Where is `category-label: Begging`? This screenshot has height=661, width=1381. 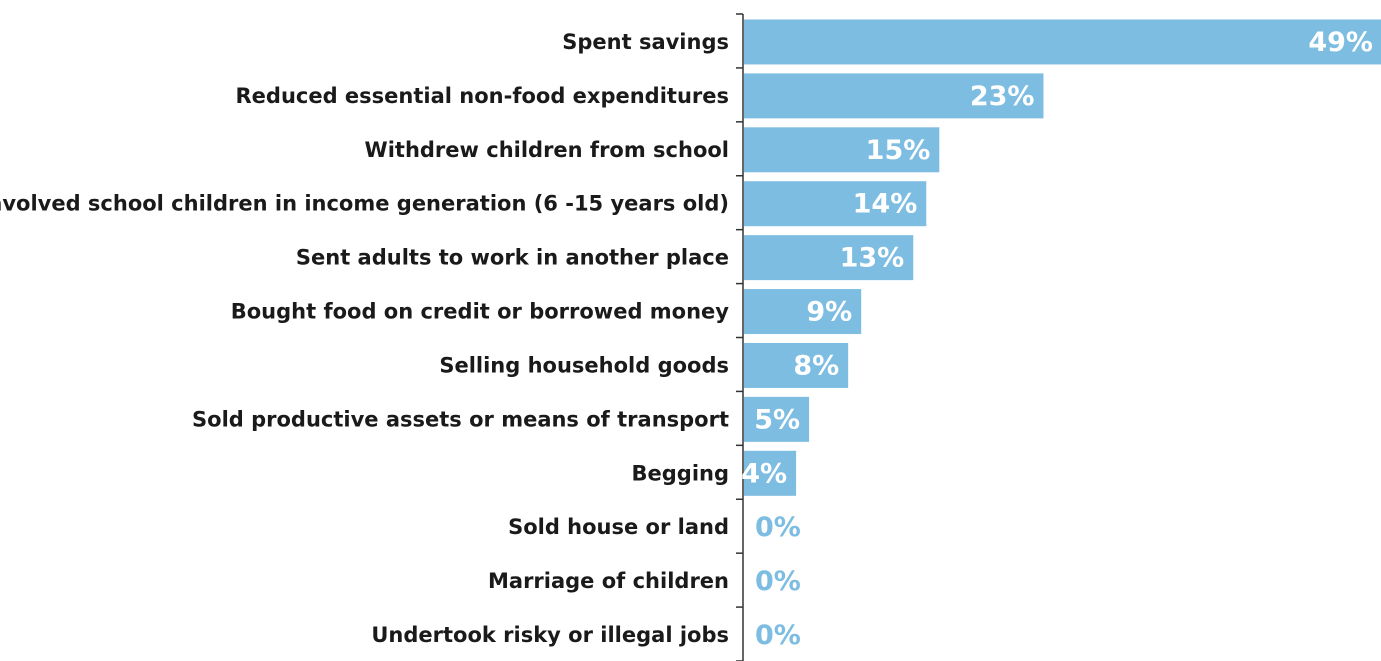
category-label: Begging is located at coordinates (681, 473).